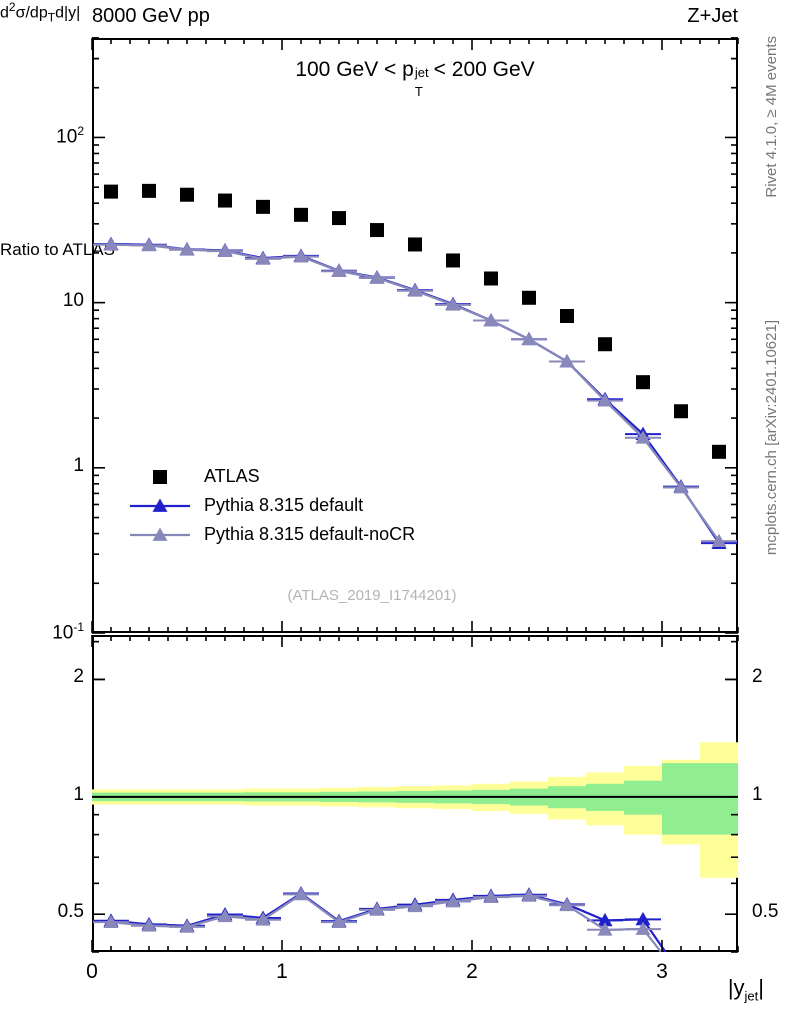 The image size is (786, 1024). Describe the element at coordinates (310, 534) in the screenshot. I see `legend-label: Pythia 8.315 default-noCR` at that location.